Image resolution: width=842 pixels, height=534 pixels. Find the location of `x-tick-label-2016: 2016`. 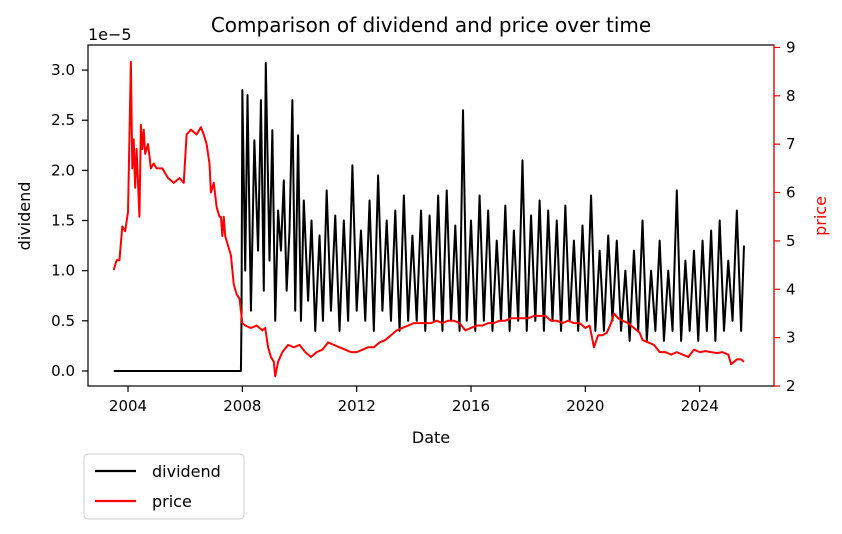

x-tick-label-2016: 2016 is located at coordinates (471, 406).